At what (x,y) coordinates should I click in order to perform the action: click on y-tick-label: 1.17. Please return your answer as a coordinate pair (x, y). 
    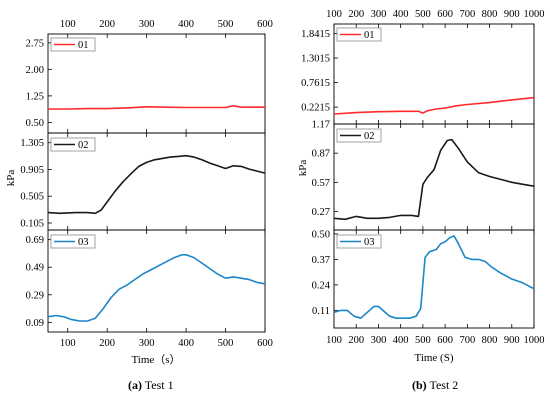
    Looking at the image, I should click on (321, 125).